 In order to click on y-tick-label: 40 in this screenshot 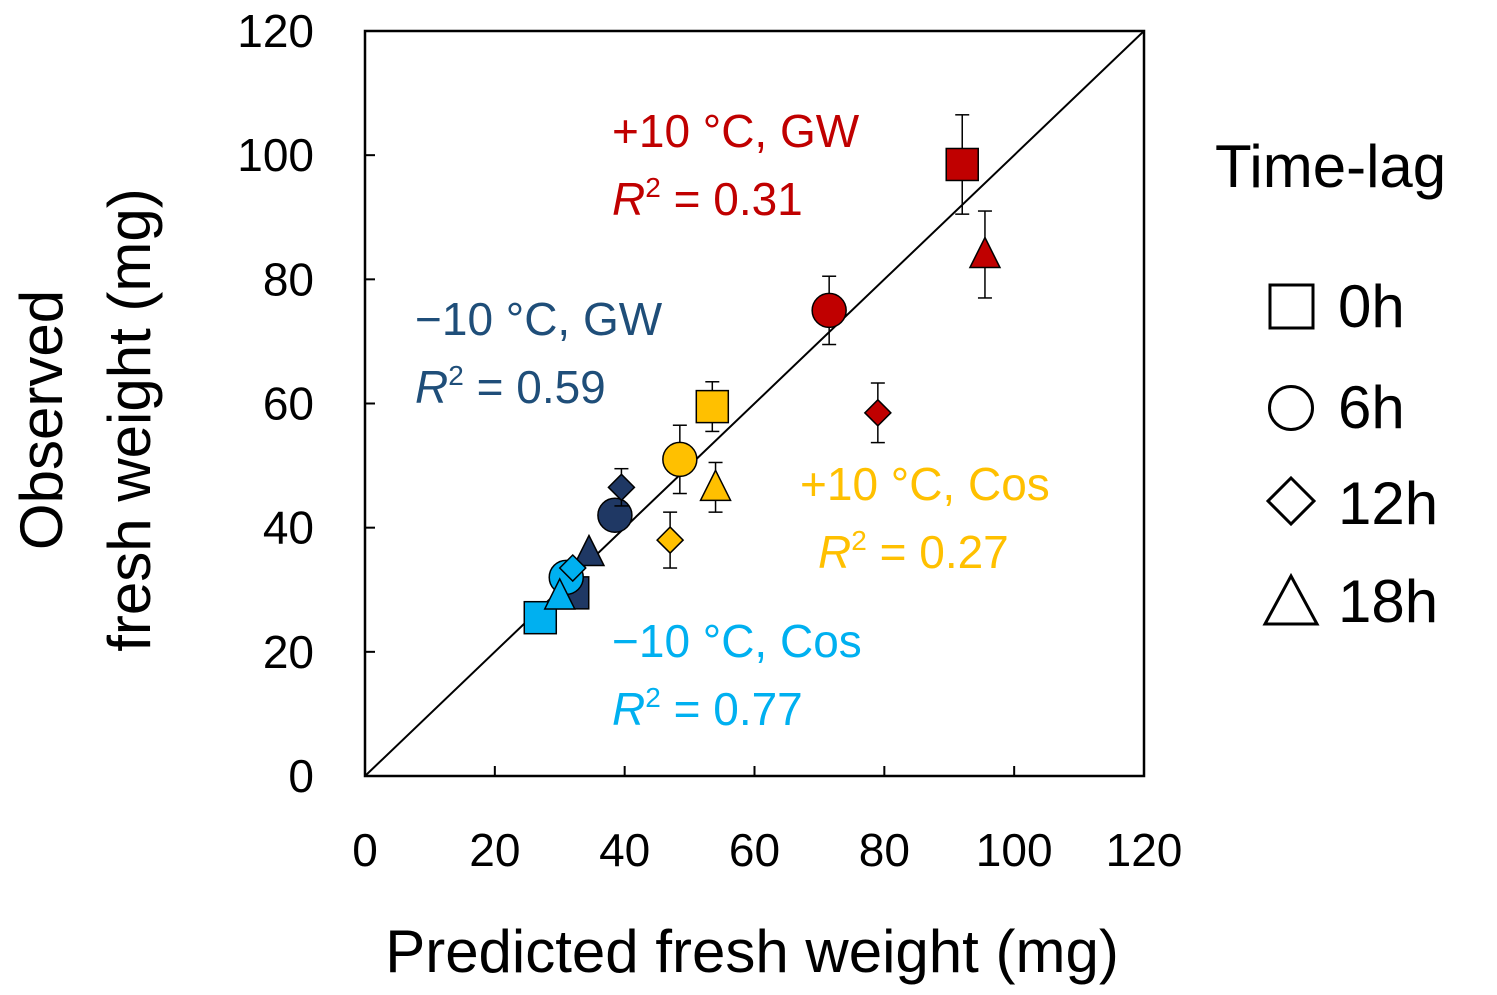, I will do `click(288, 528)`.